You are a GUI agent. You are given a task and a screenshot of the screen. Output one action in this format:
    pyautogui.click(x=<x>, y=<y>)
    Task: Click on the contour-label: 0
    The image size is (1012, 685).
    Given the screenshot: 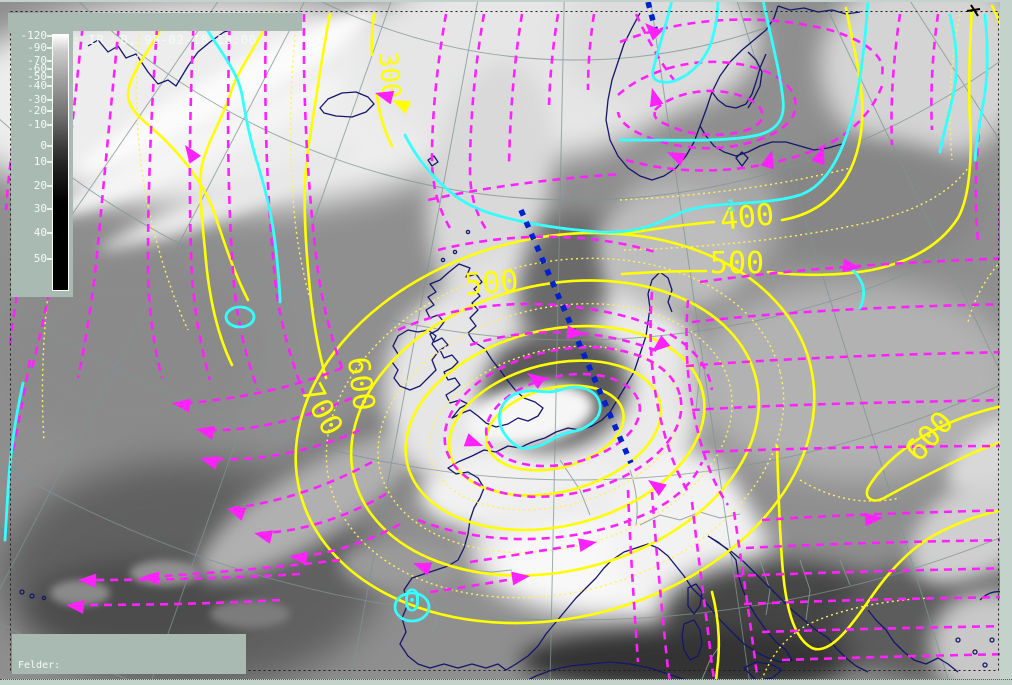 What is the action you would take?
    pyautogui.click(x=412, y=601)
    